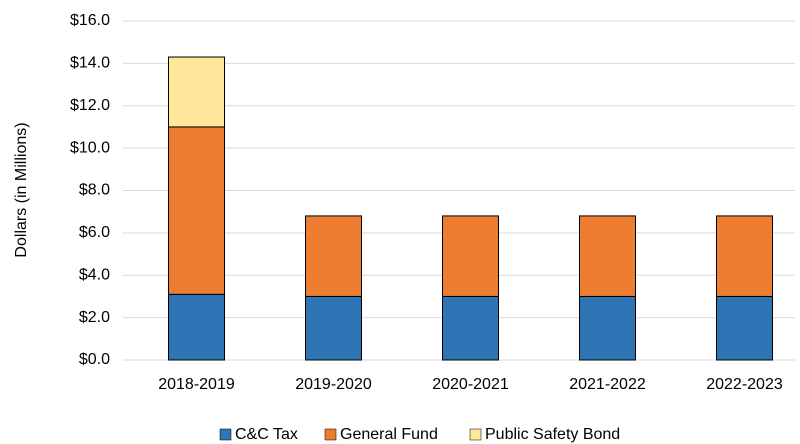 This screenshot has height=444, width=800. What do you see at coordinates (94, 232) in the screenshot?
I see `y-tick-label: $6.0` at bounding box center [94, 232].